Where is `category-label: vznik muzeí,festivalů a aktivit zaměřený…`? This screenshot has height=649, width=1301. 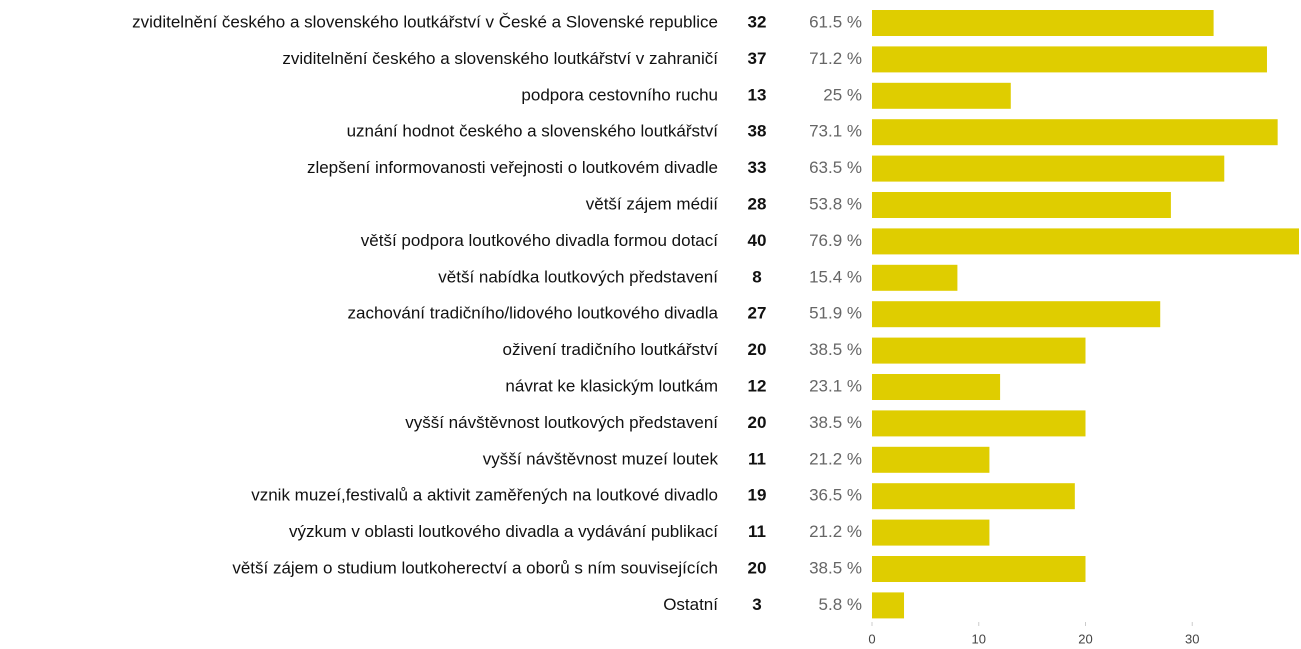 category-label: vznik muzeí,festivalů a aktivit zaměřený… is located at coordinates (484, 495).